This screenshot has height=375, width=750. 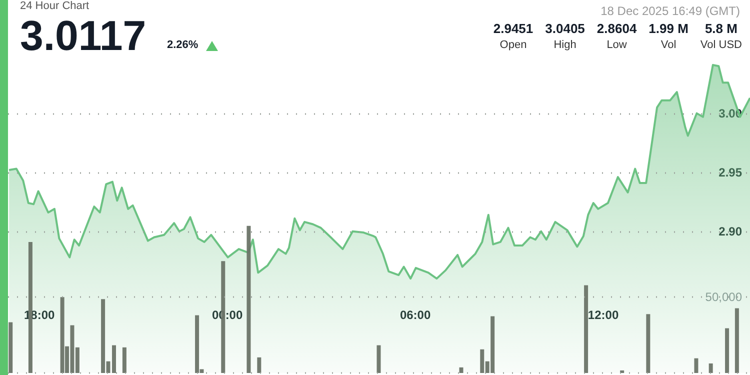 I want to click on annotation: 18 Dec 2025 16:49 (GMT), so click(x=670, y=11).